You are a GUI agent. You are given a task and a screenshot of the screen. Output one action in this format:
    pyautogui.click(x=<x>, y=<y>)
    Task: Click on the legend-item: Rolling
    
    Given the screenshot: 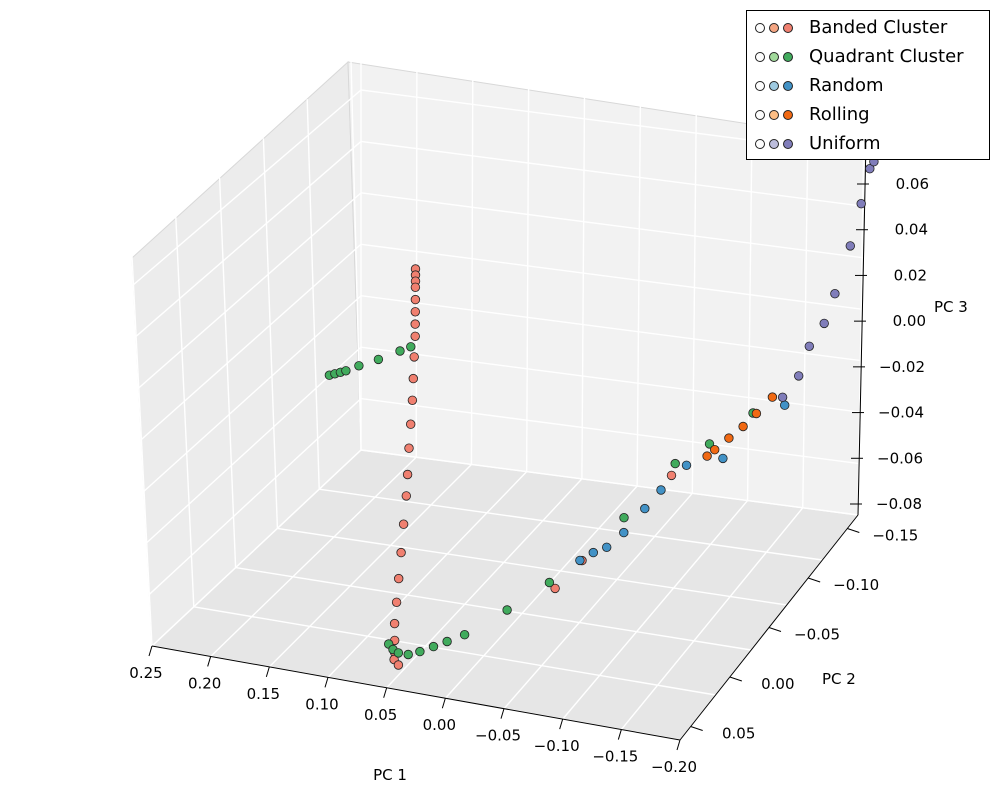 What is the action you would take?
    pyautogui.click(x=812, y=114)
    